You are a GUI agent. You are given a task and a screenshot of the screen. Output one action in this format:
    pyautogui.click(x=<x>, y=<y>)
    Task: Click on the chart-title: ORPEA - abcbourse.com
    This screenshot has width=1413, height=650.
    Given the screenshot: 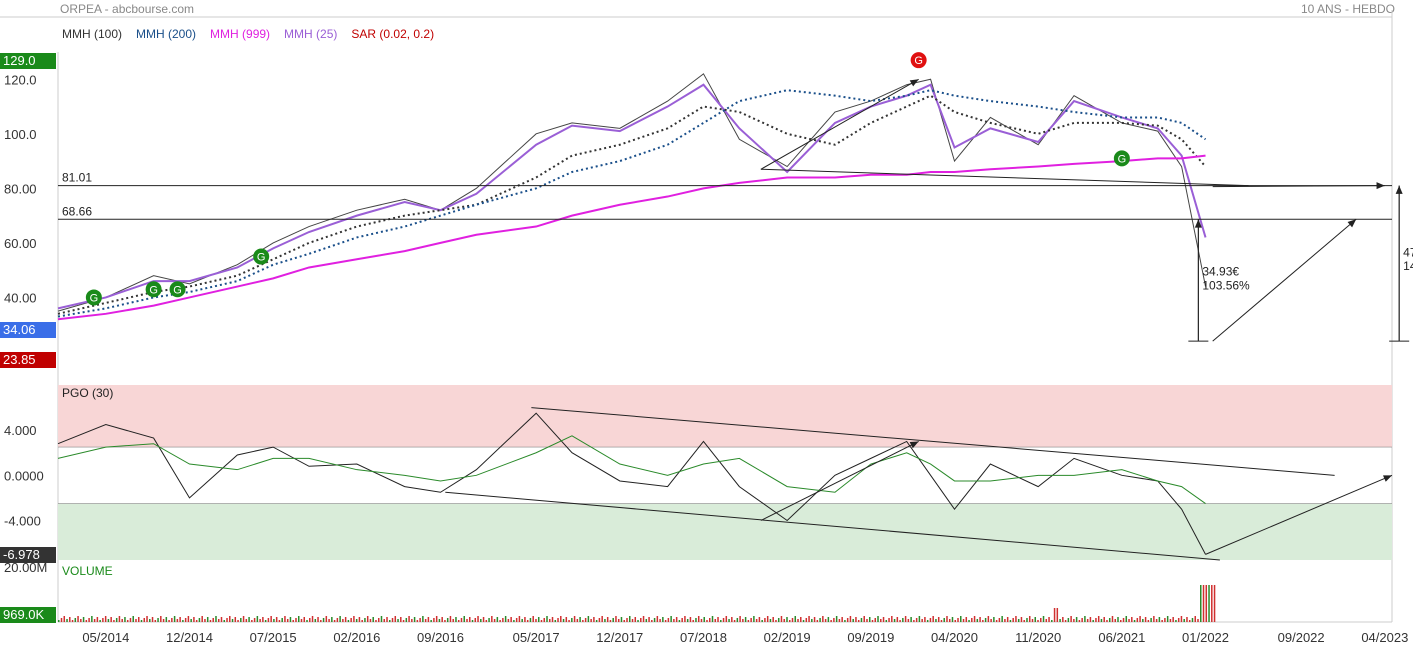 What is the action you would take?
    pyautogui.click(x=127, y=9)
    